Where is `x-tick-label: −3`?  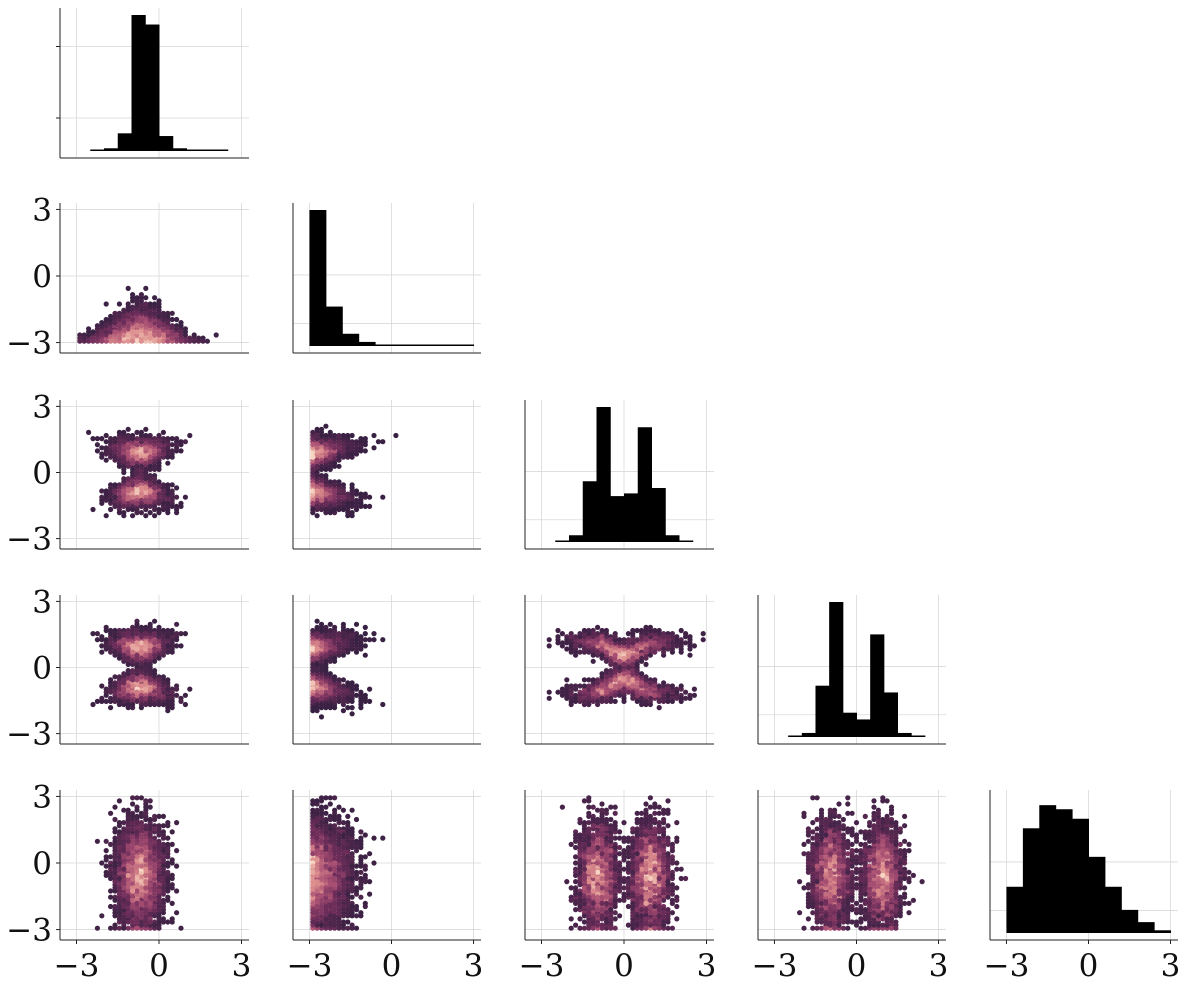
x-tick-label: −3 is located at coordinates (1007, 966).